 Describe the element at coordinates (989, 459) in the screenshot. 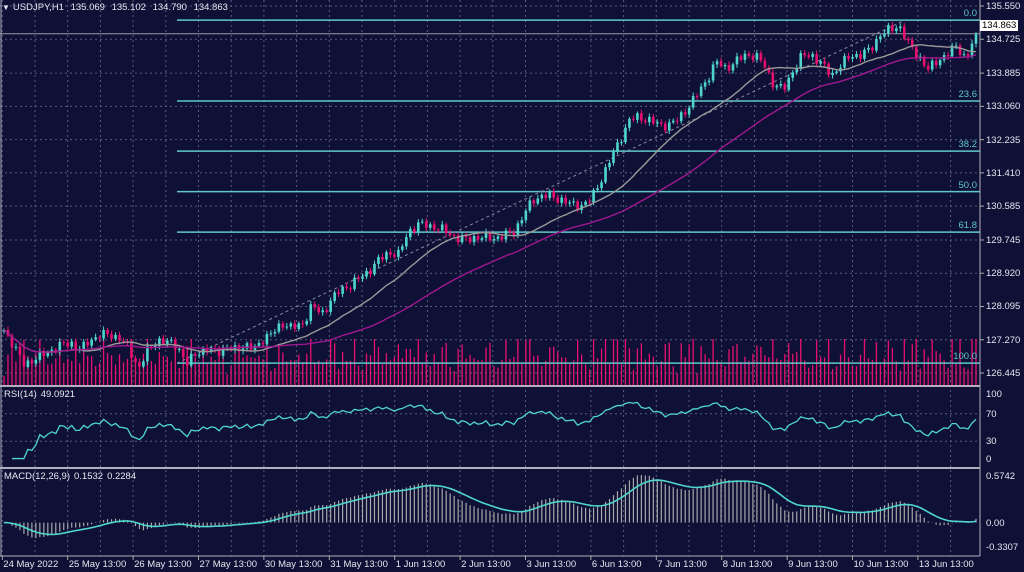

I see `rsi-axis-label: 0` at that location.